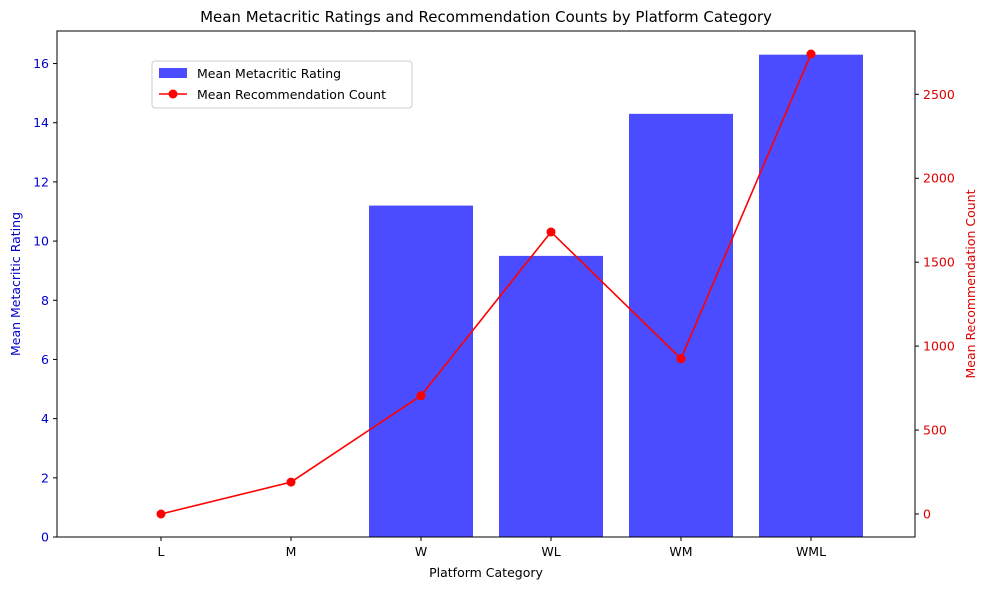 Image resolution: width=989 pixels, height=590 pixels. Describe the element at coordinates (551, 232) in the screenshot. I see `point-wl` at that location.